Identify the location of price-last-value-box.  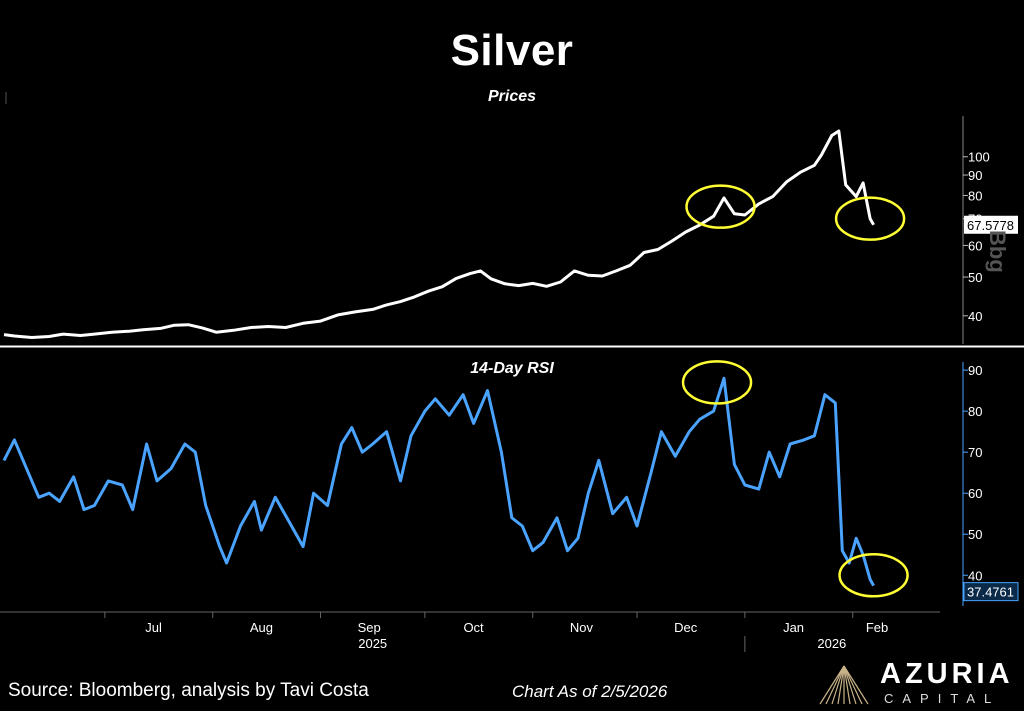
(991, 224).